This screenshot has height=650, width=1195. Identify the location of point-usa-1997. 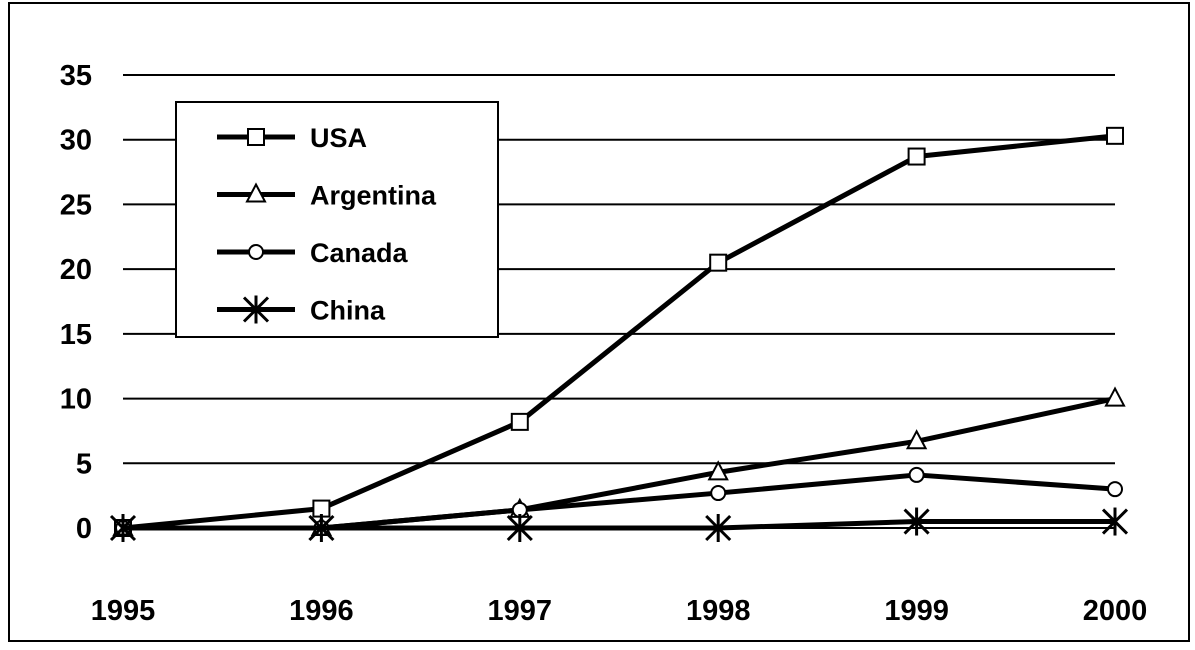
(519, 421).